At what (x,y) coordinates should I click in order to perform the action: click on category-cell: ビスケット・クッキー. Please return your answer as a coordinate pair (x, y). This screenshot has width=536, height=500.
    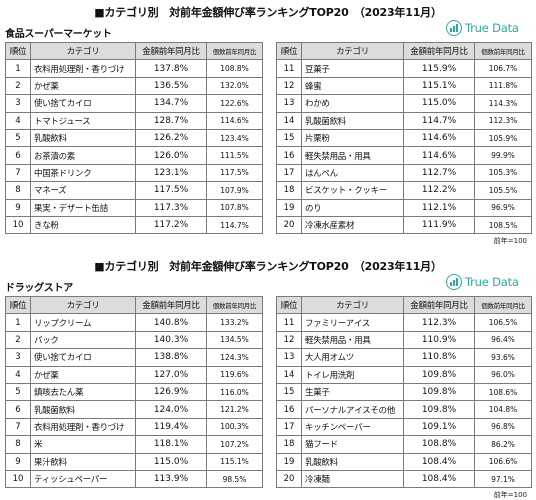
    Looking at the image, I should click on (352, 190).